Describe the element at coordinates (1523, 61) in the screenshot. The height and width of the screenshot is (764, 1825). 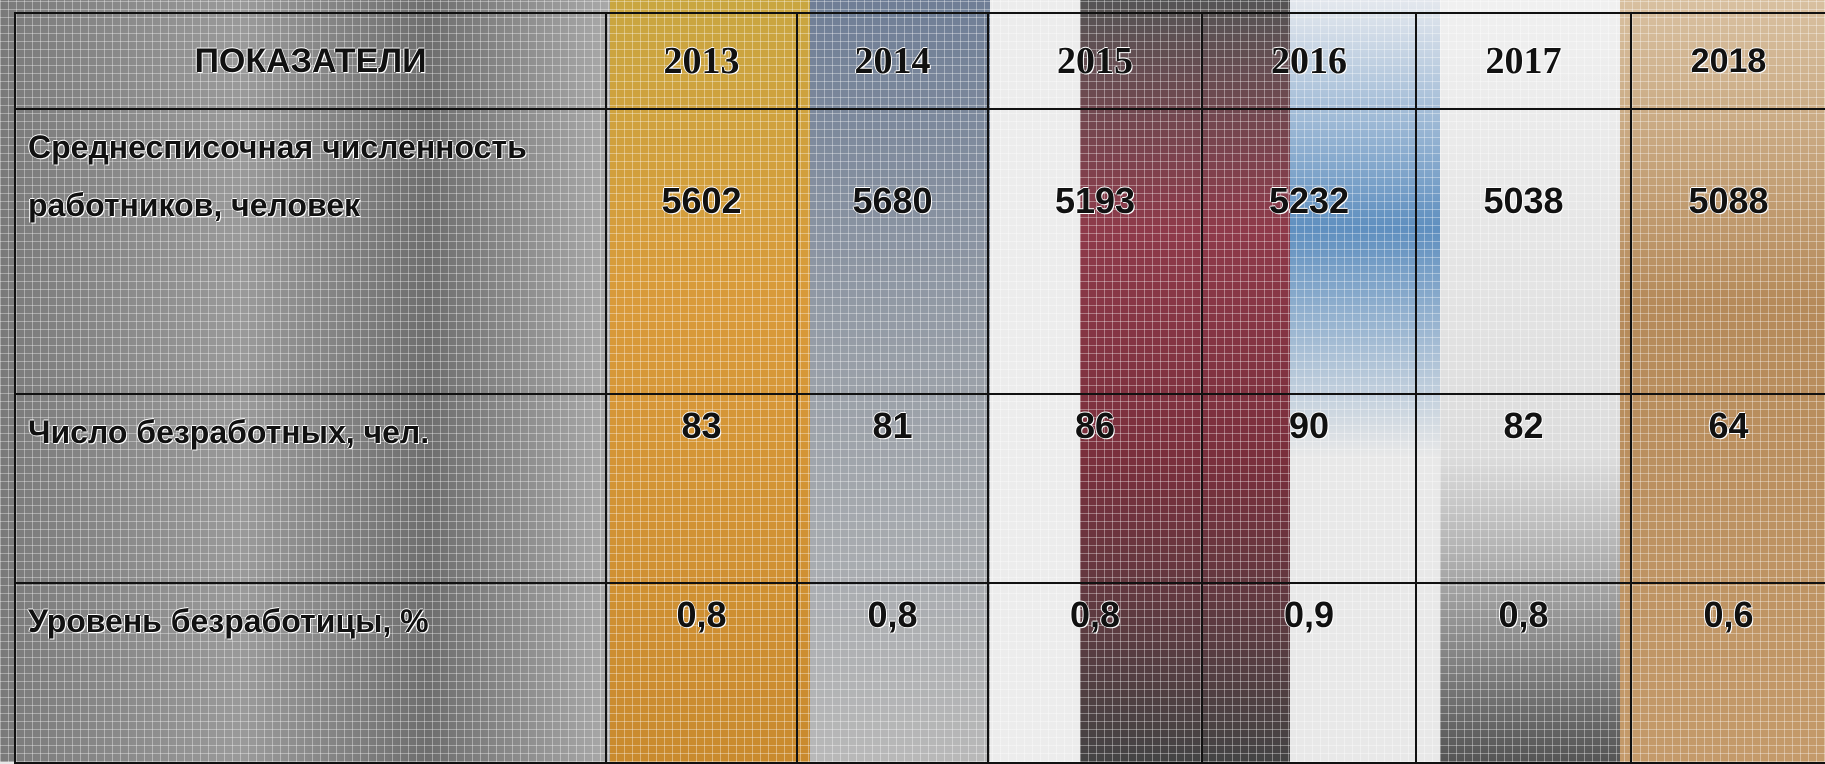
I see `header-cell: 2017` at that location.